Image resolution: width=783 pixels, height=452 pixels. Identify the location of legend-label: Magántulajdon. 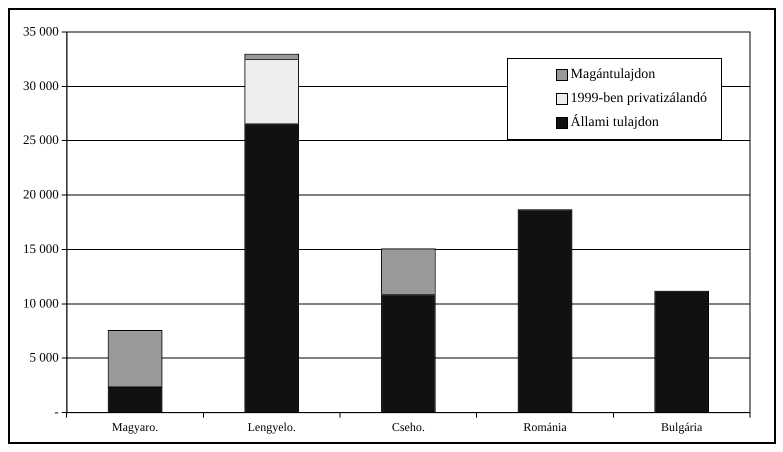
(613, 75).